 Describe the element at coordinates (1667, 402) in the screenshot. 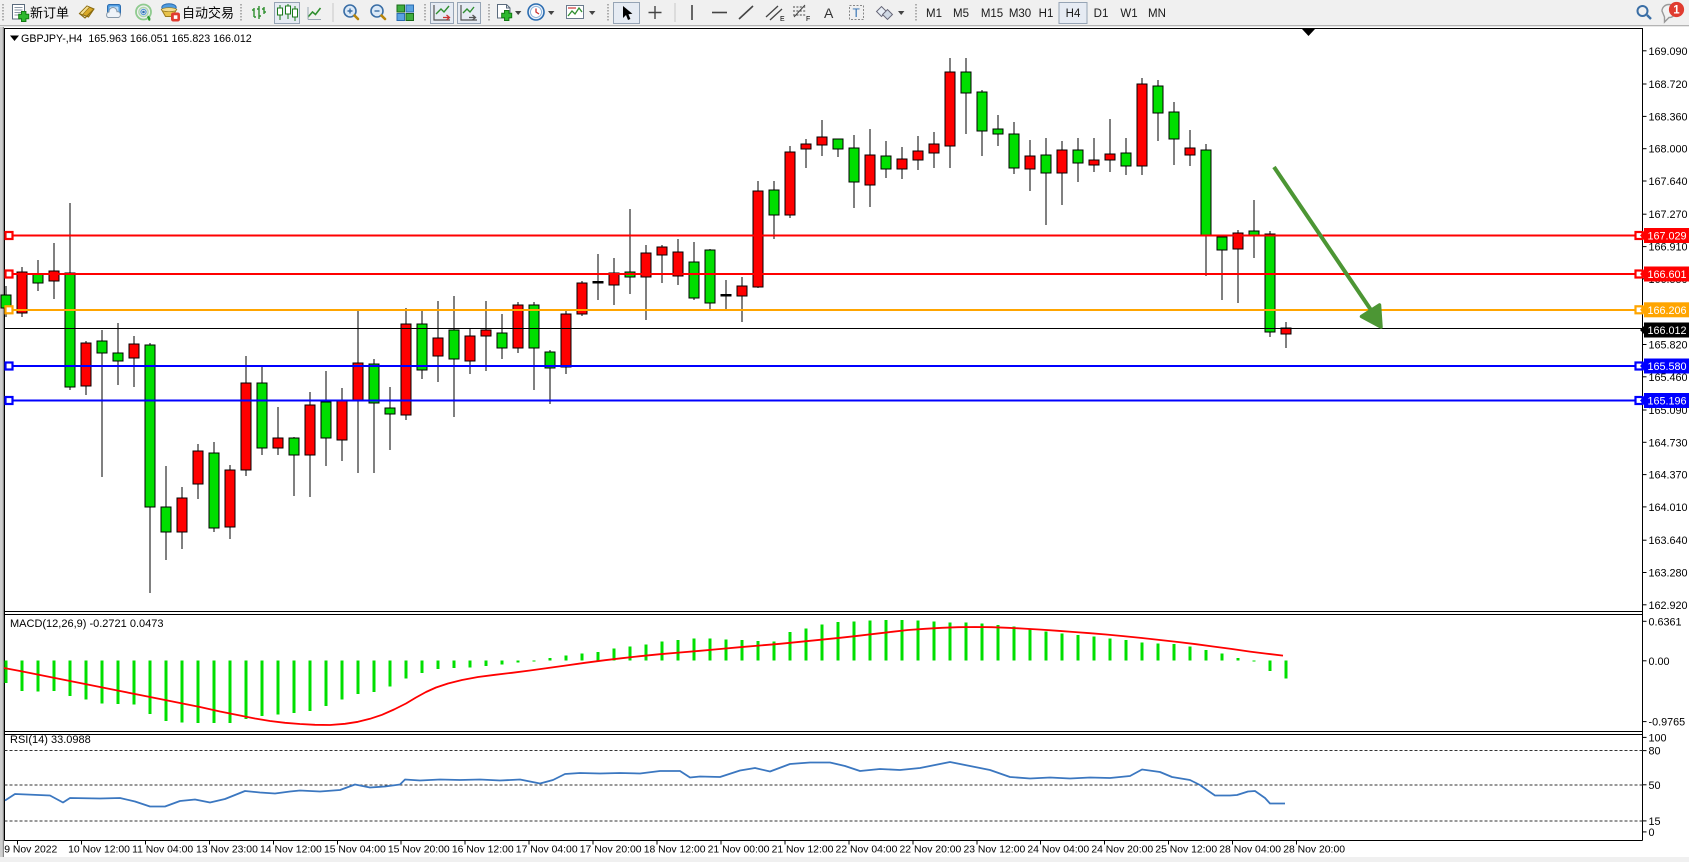

I see `svg-text: 165.196` at that location.